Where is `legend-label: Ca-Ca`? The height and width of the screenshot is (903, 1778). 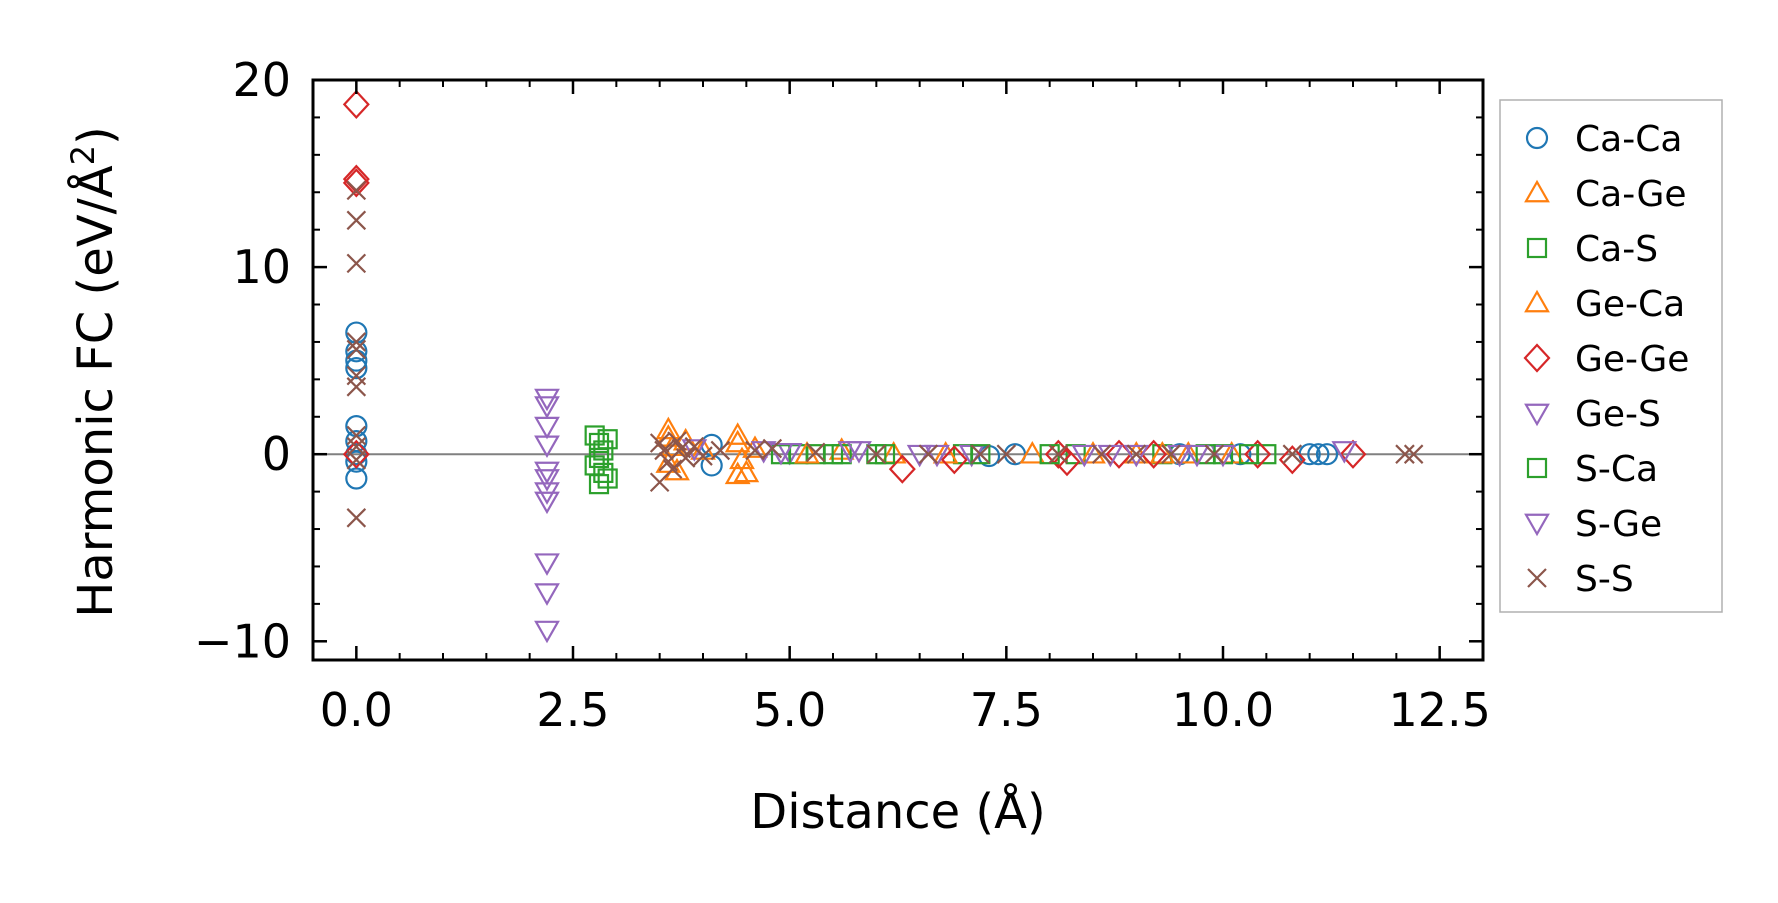
legend-label: Ca-Ca is located at coordinates (1628, 139).